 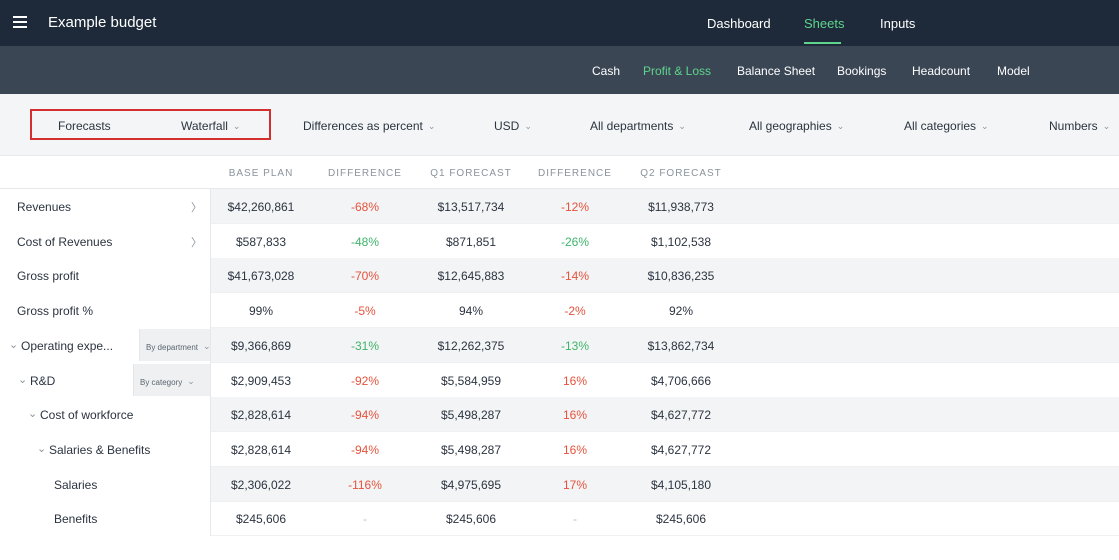 I want to click on row-grouping-label: By department, so click(x=172, y=347).